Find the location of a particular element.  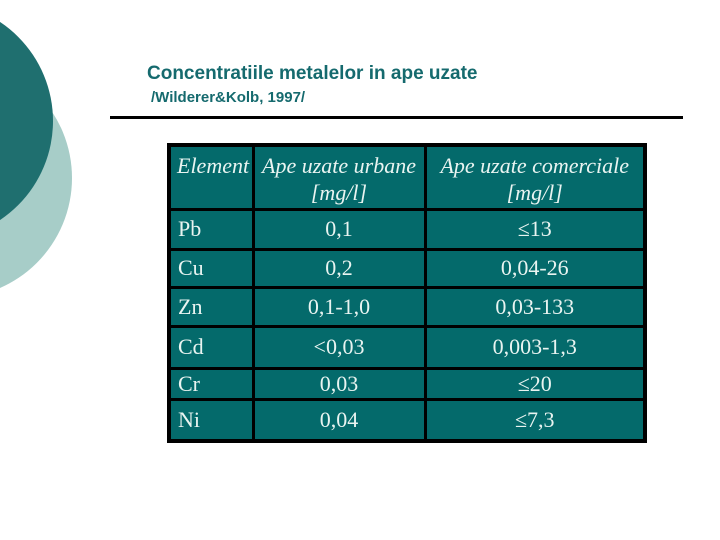

table-row: Cr 0,03 ≤20 is located at coordinates (407, 383).